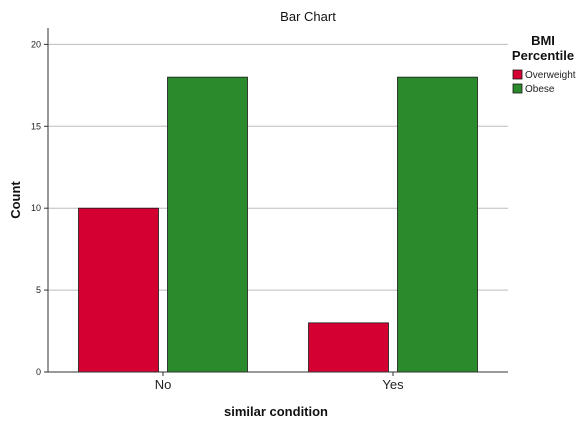  I want to click on y-axis-ticks: 0 5 10 15 20, so click(39, 208).